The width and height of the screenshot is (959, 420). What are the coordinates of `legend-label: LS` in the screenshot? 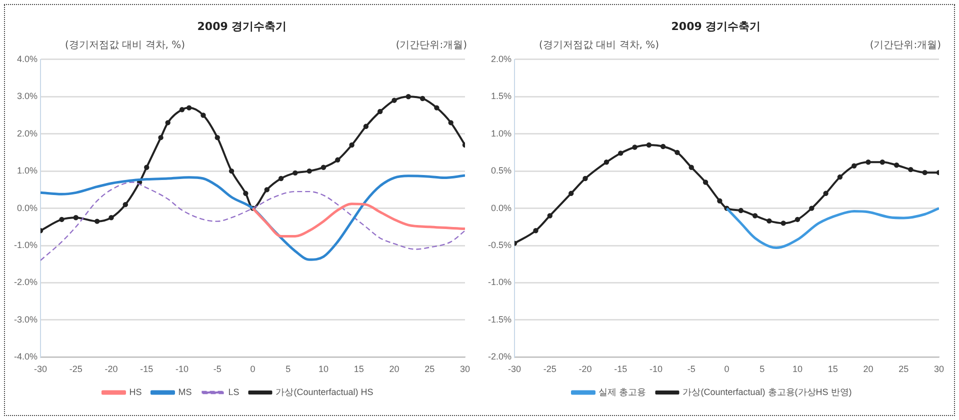 It's located at (234, 391).